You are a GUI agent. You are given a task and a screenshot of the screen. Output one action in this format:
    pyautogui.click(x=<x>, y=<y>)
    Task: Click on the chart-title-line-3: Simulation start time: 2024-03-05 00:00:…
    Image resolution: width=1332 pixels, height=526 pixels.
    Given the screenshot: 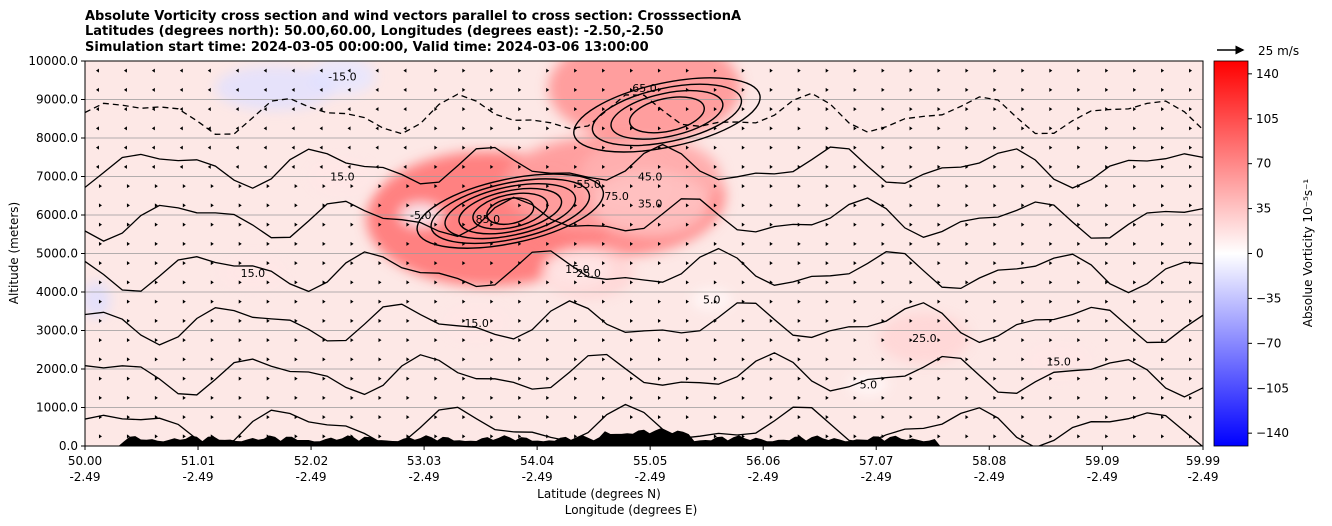 What is the action you would take?
    pyautogui.click(x=367, y=47)
    